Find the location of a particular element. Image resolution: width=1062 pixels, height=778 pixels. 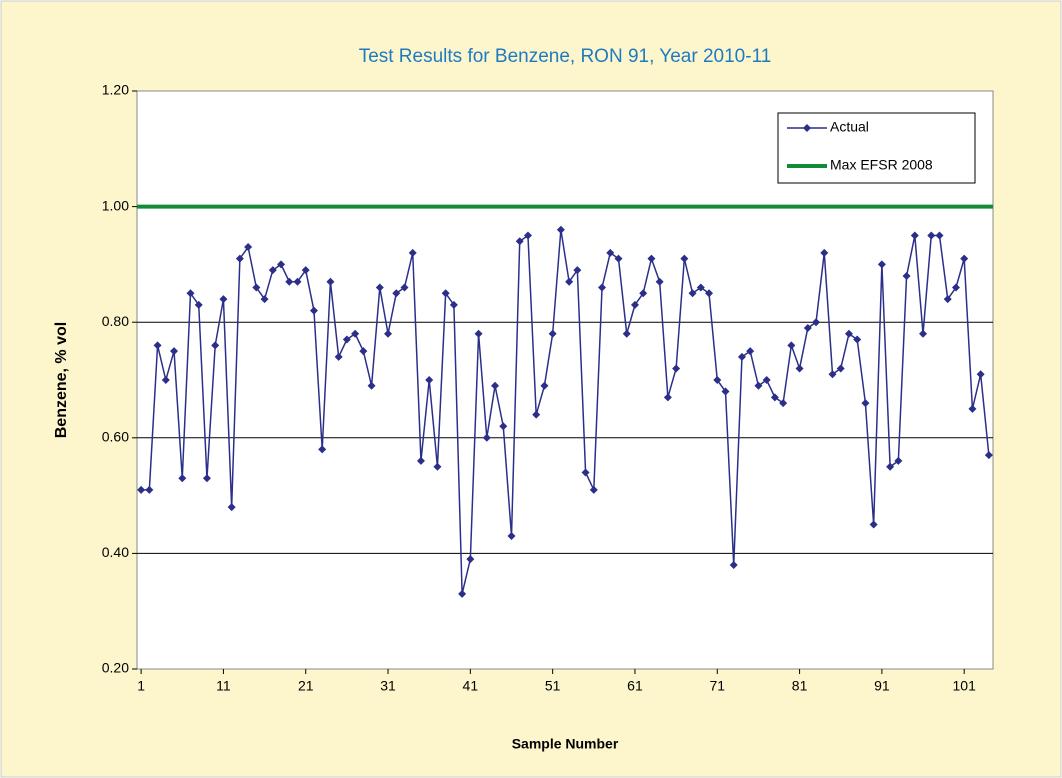

y-tick-label: 0.40 is located at coordinates (115, 552).